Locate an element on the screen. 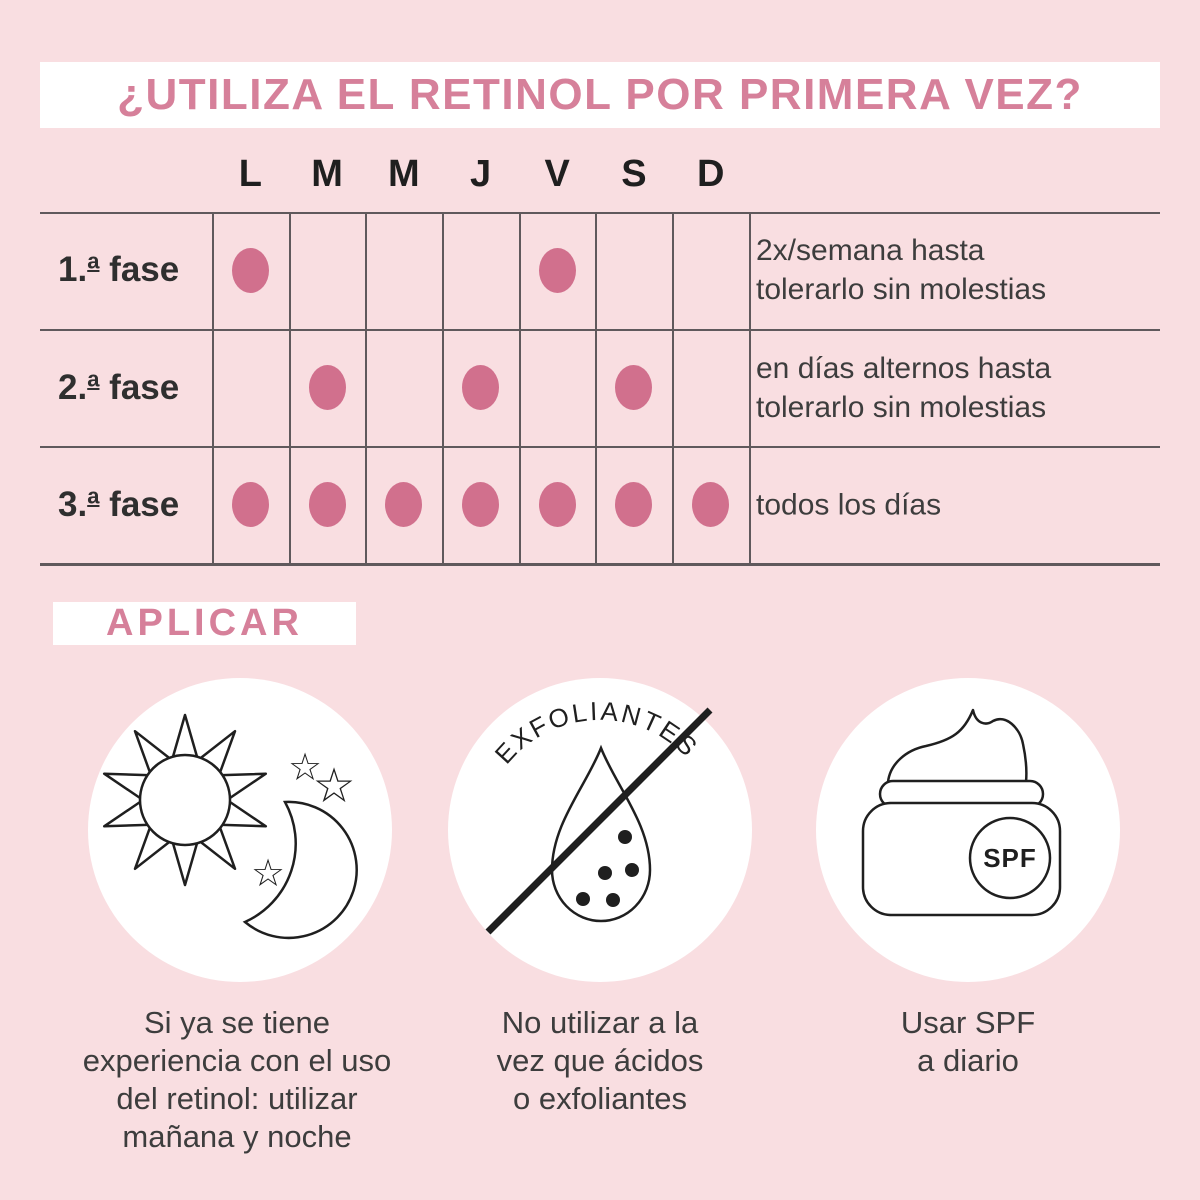 Image resolution: width=1200 pixels, height=1200 pixels. day-label-mon: L is located at coordinates (250, 173).